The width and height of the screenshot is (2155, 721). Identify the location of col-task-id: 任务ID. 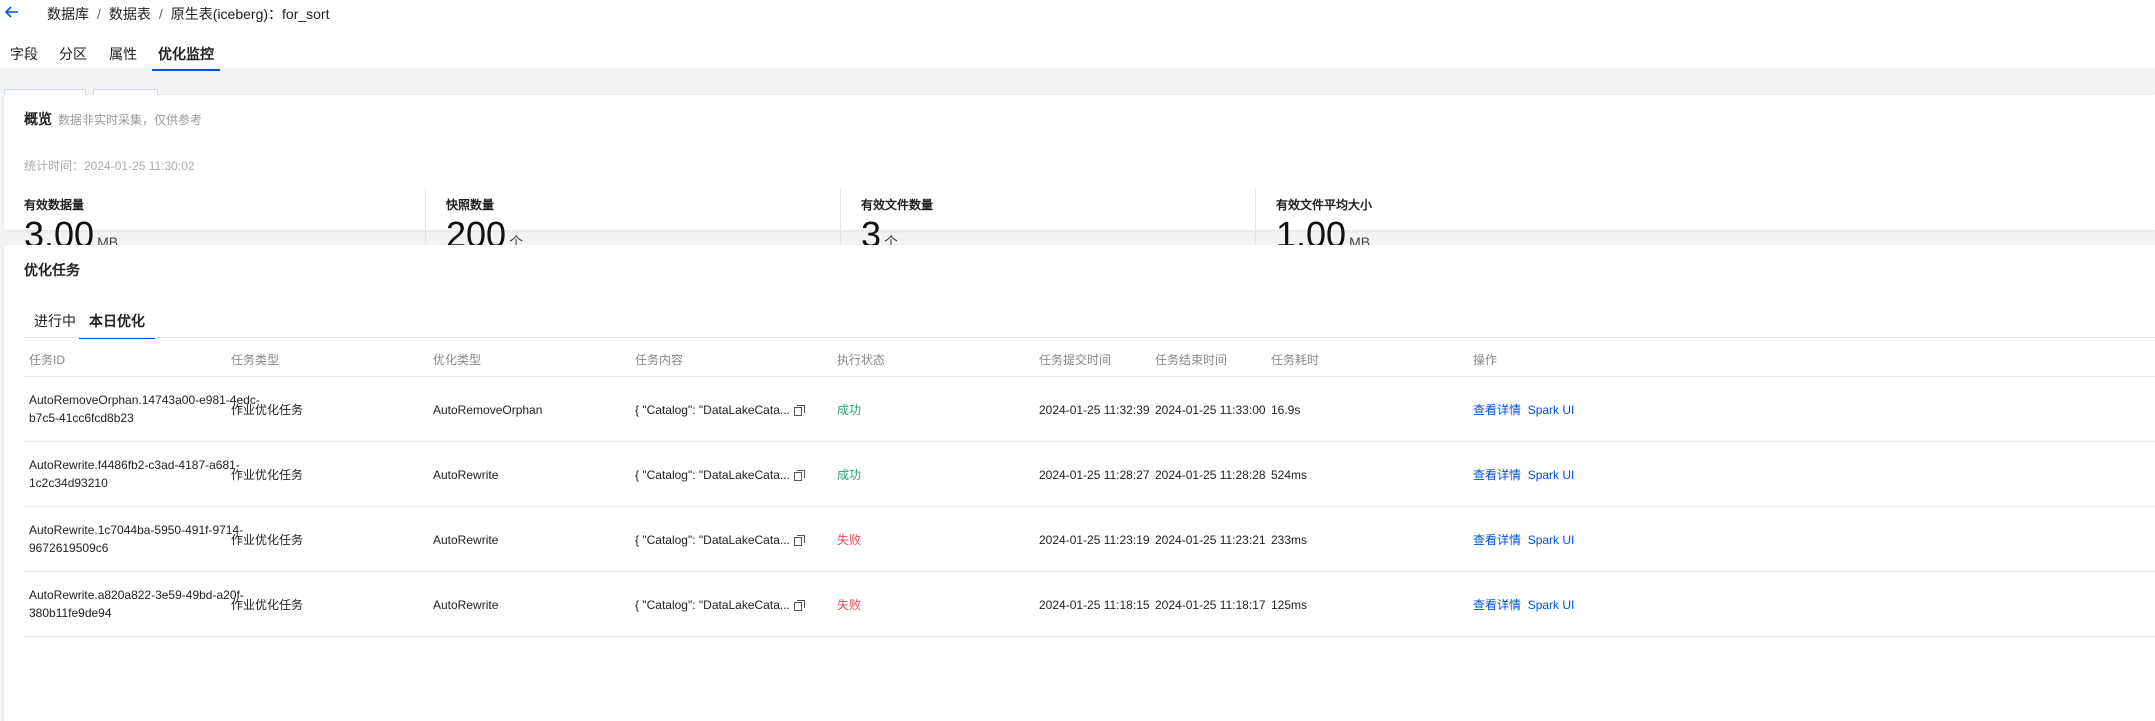
(47, 360).